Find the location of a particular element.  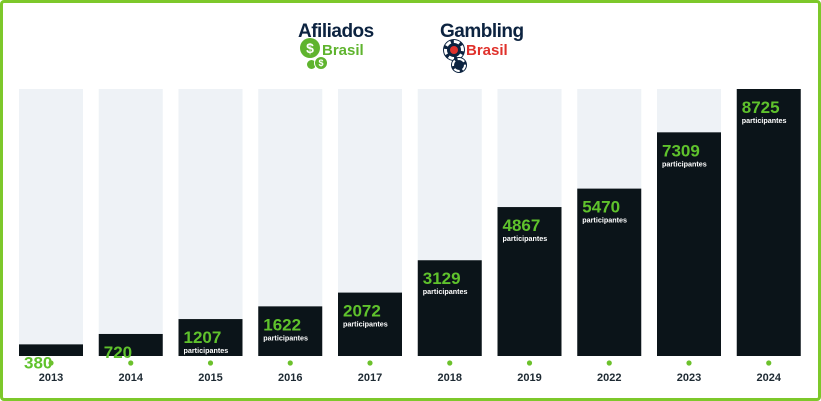

bar-value-label: 1622 is located at coordinates (282, 324).